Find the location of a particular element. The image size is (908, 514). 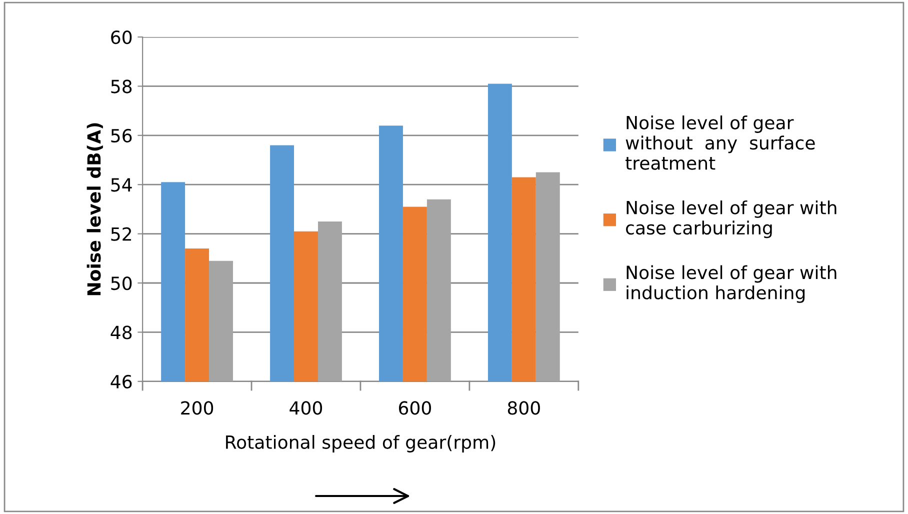

y-tick-label: 46 is located at coordinates (121, 381).